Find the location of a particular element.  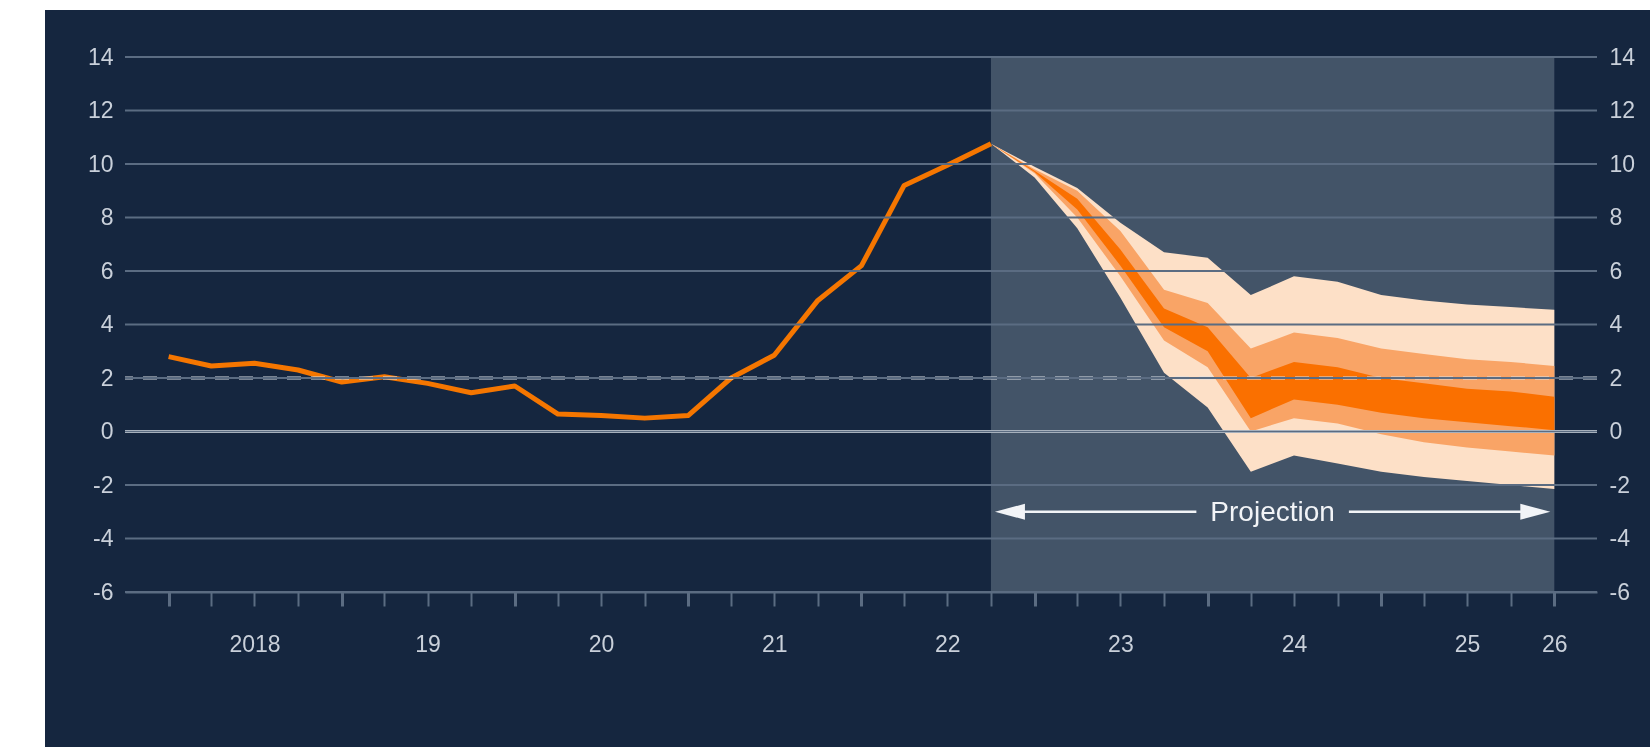

x-tick-label: 26 is located at coordinates (1555, 643).